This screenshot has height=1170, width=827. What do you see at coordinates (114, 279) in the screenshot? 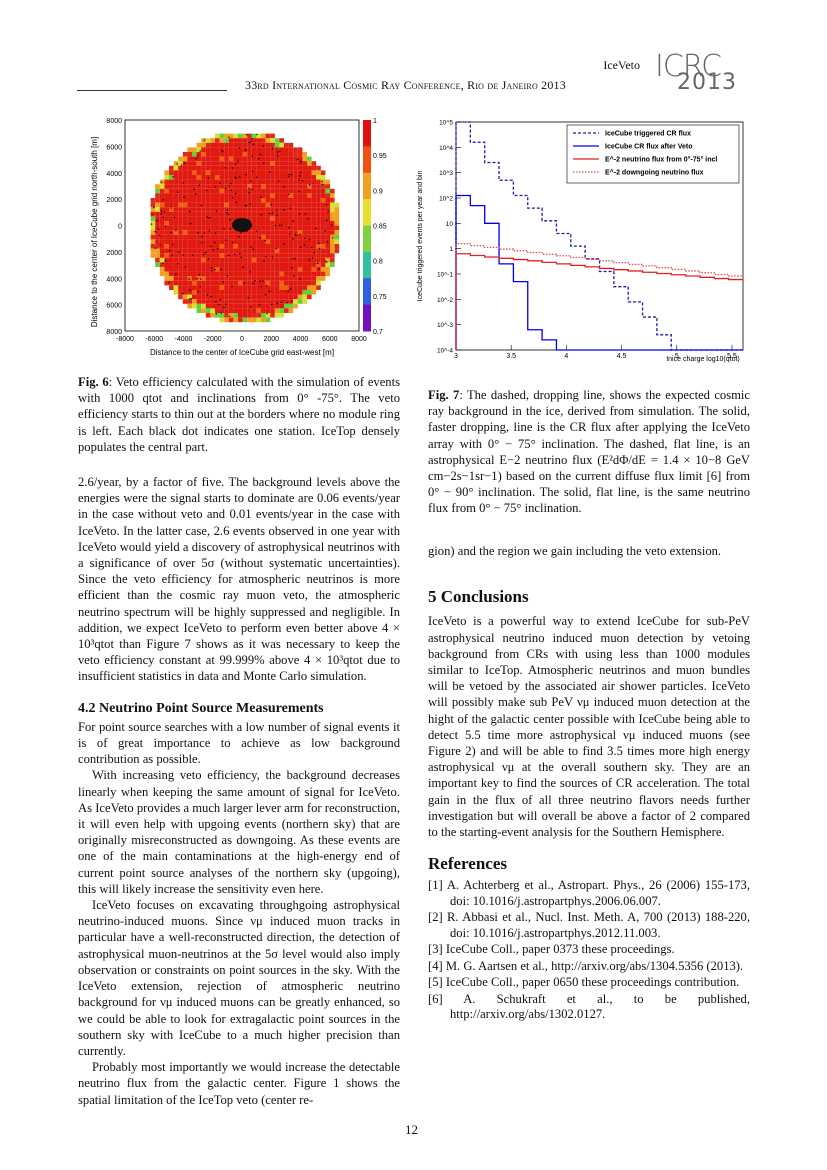
I see `map-y-tick: 4000` at bounding box center [114, 279].